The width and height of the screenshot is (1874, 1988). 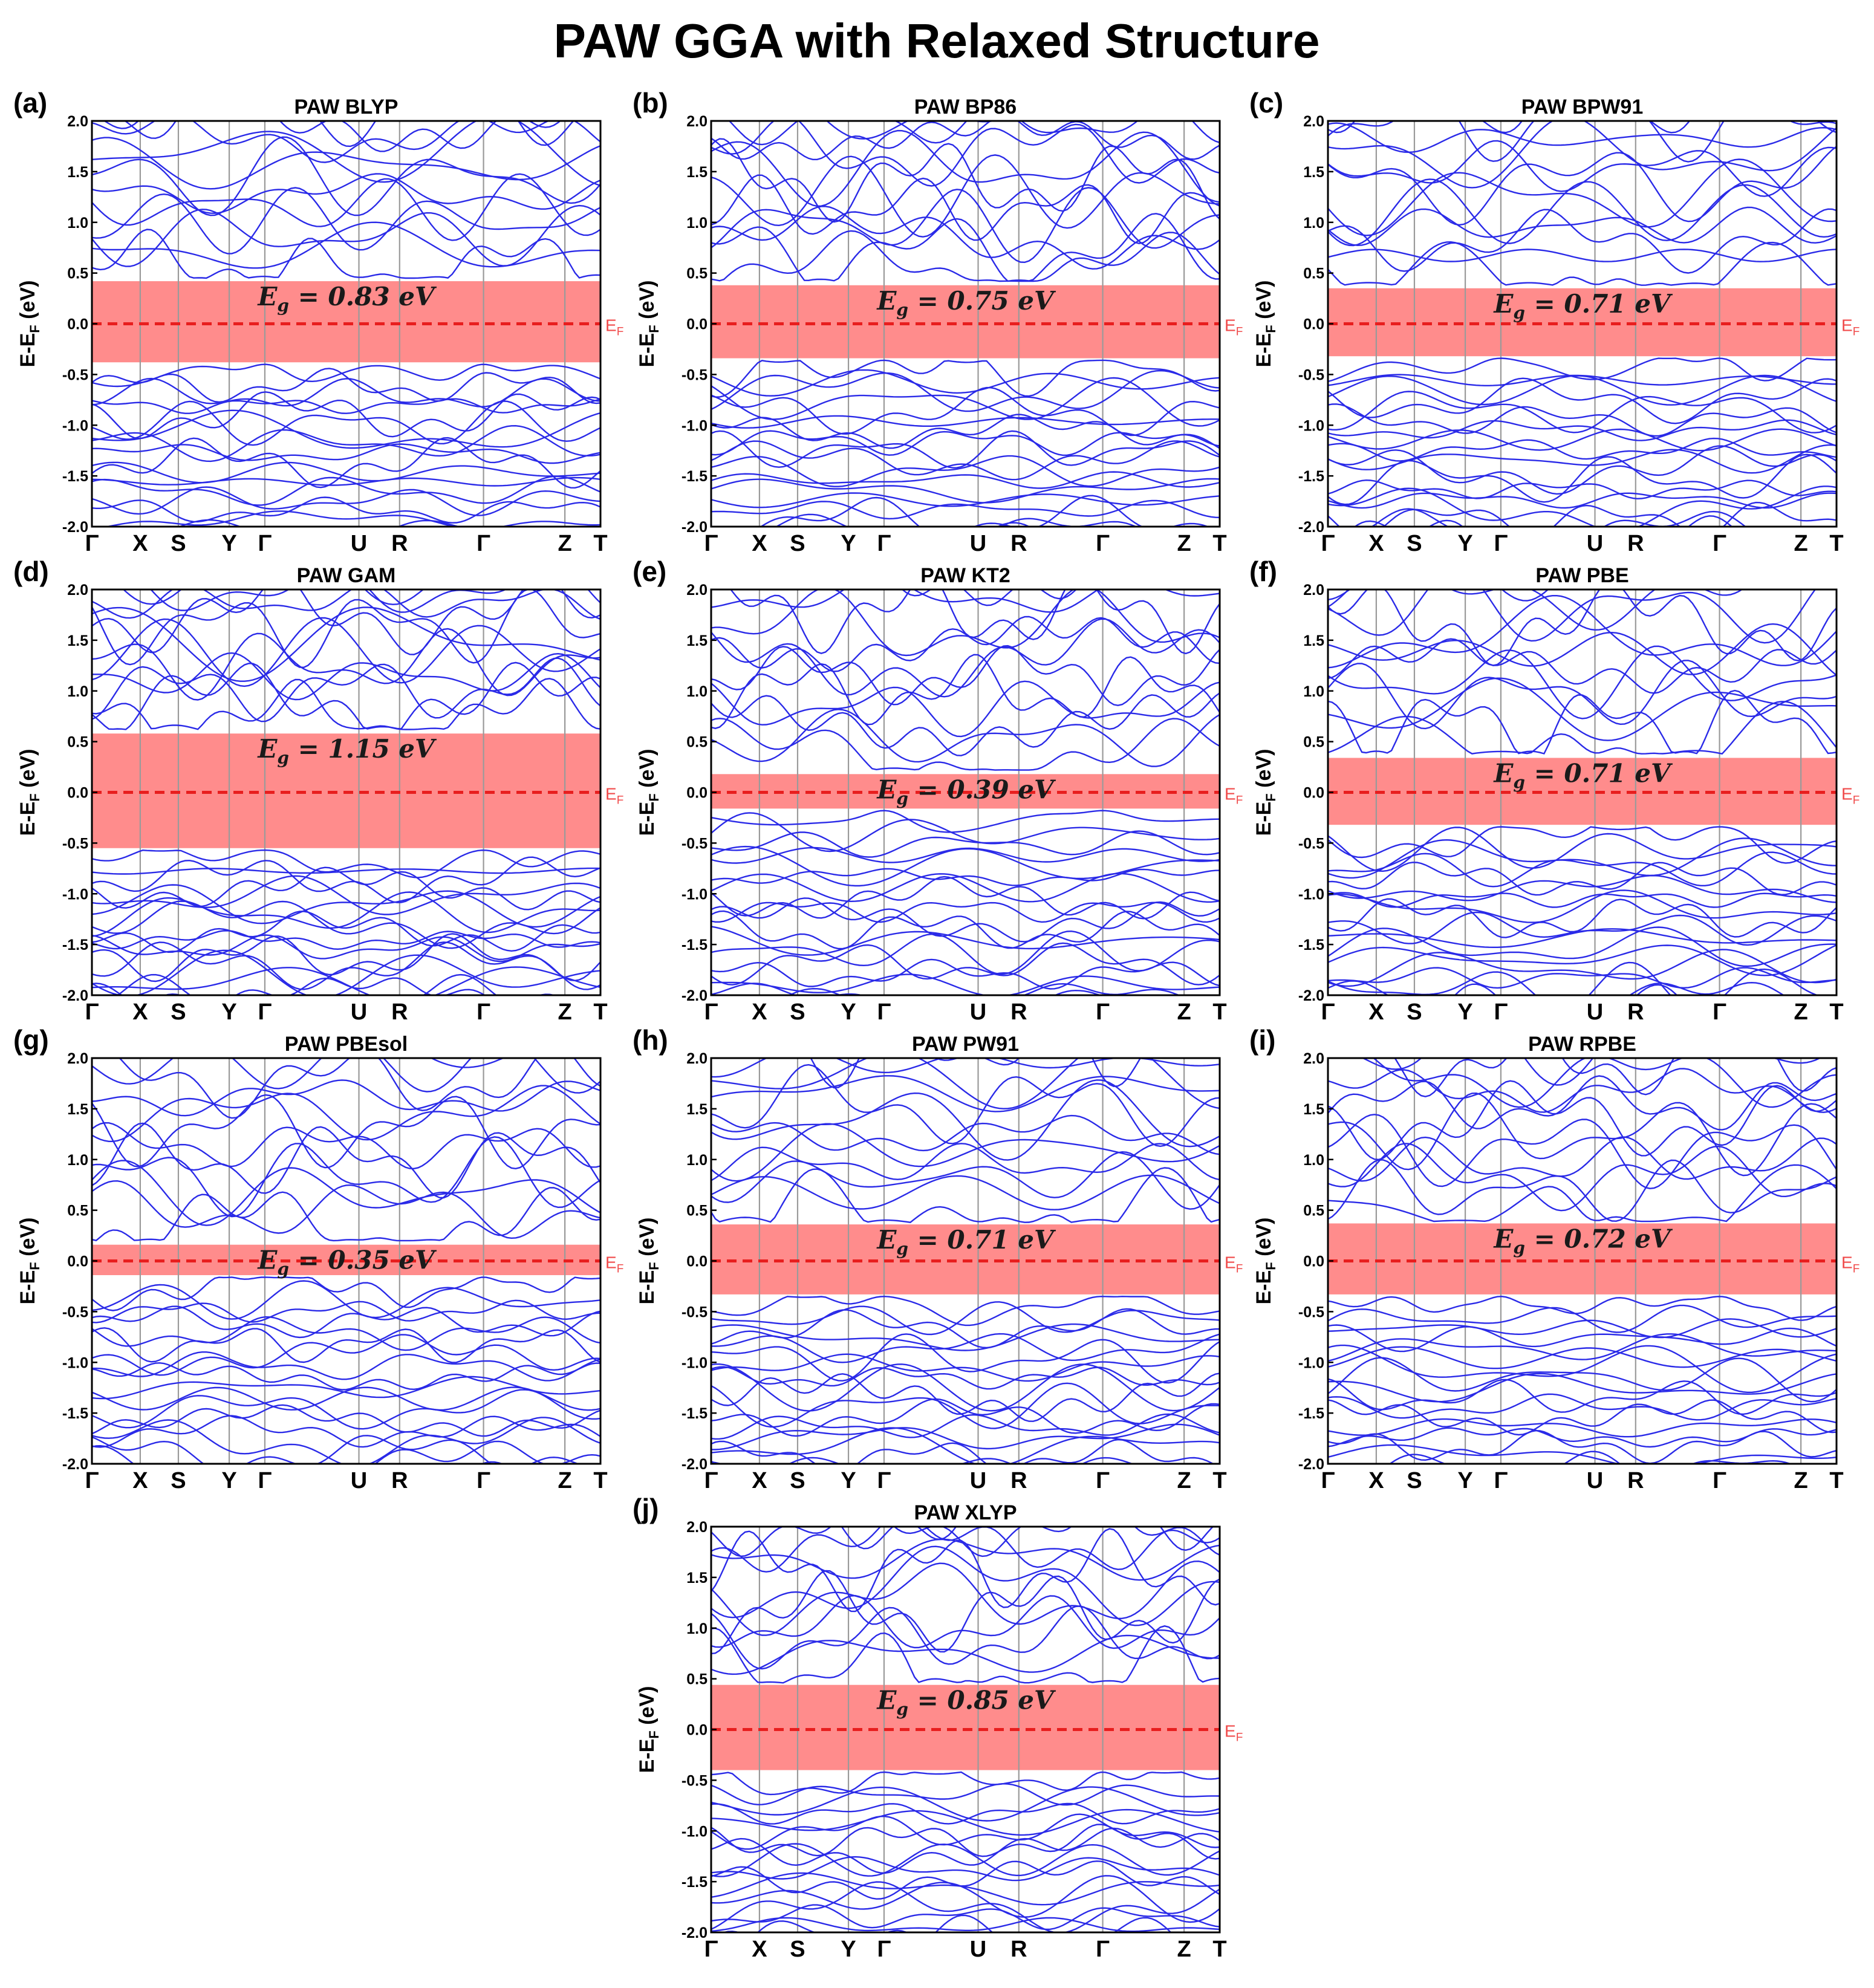 What do you see at coordinates (1836, 543) in the screenshot?
I see `x-tick-label: T` at bounding box center [1836, 543].